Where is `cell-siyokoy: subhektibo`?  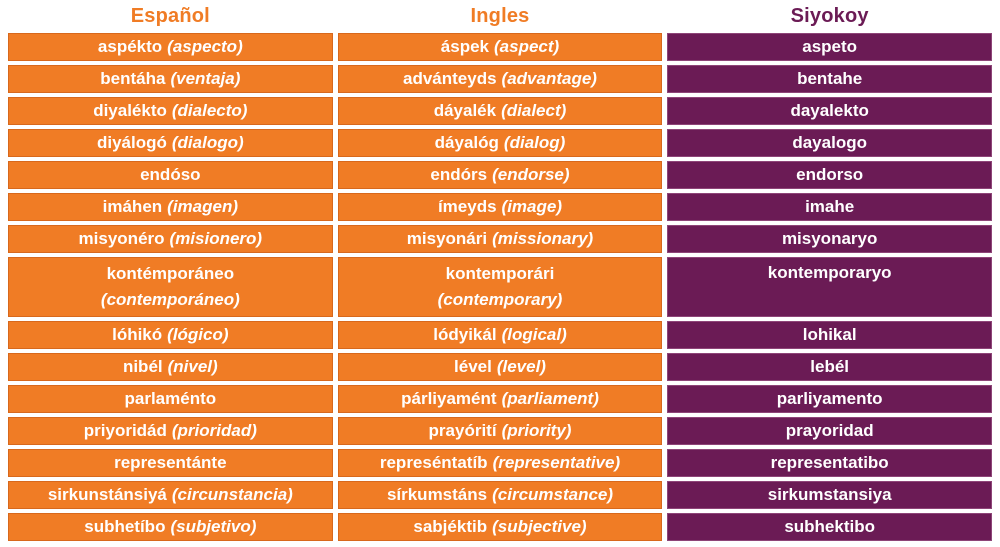 cell-siyokoy: subhektibo is located at coordinates (829, 527).